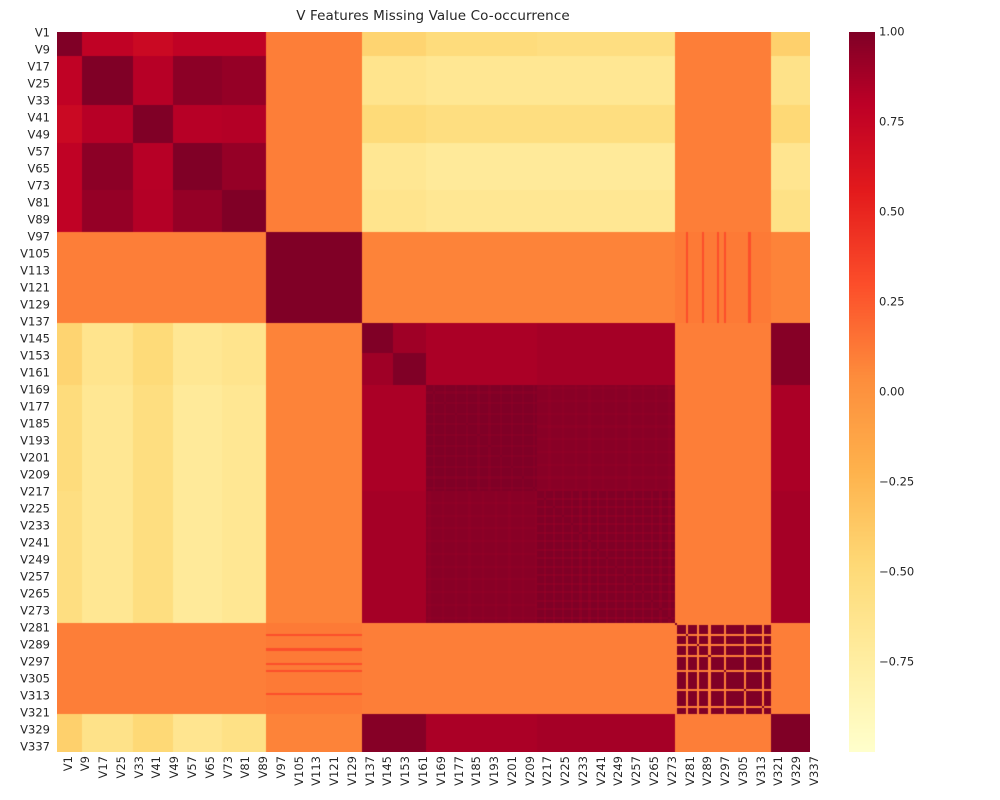 The width and height of the screenshot is (1000, 800). I want to click on x-tick-label: V177, so click(458, 771).